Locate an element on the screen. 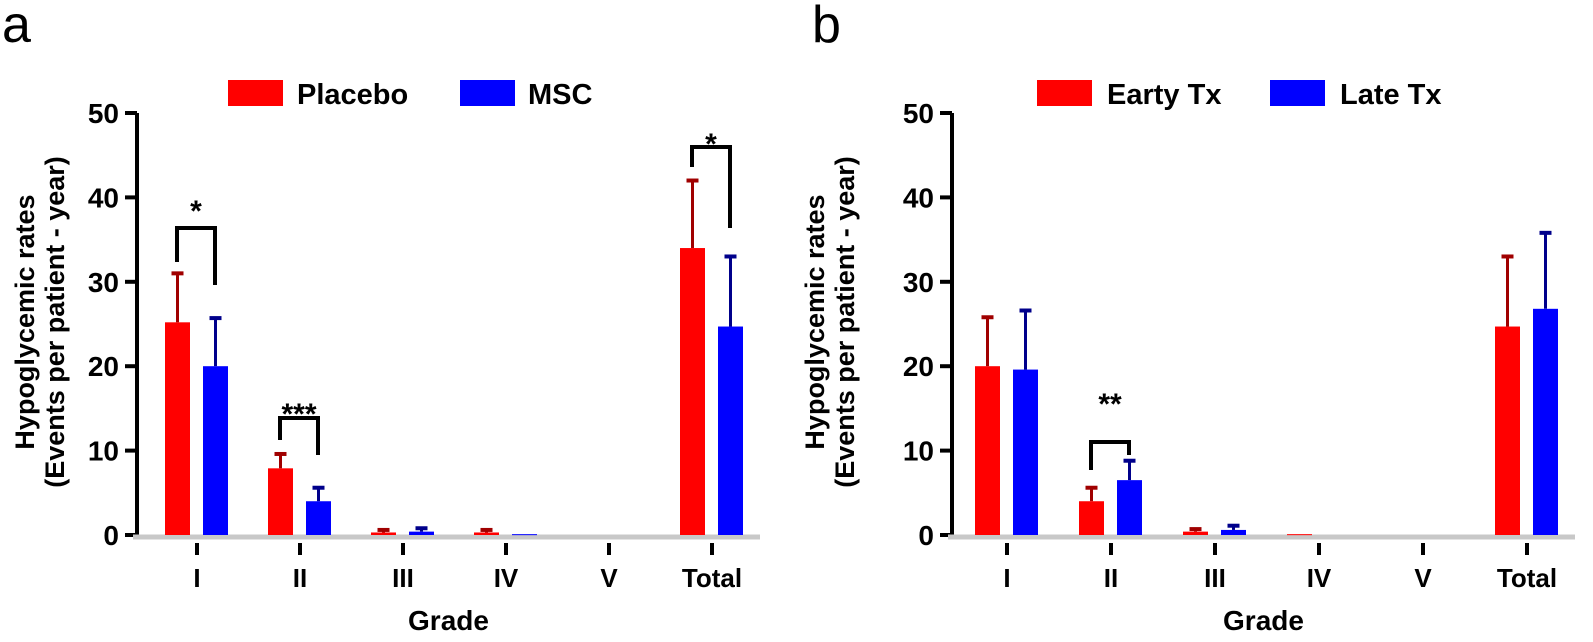  legend-label: Earty Tx is located at coordinates (1164, 95).